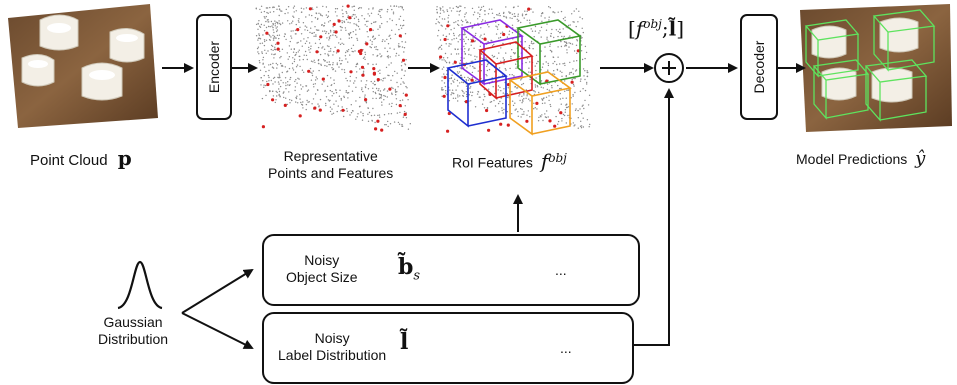 This screenshot has width=957, height=385. I want to click on concat-f: f, so click(639, 28).